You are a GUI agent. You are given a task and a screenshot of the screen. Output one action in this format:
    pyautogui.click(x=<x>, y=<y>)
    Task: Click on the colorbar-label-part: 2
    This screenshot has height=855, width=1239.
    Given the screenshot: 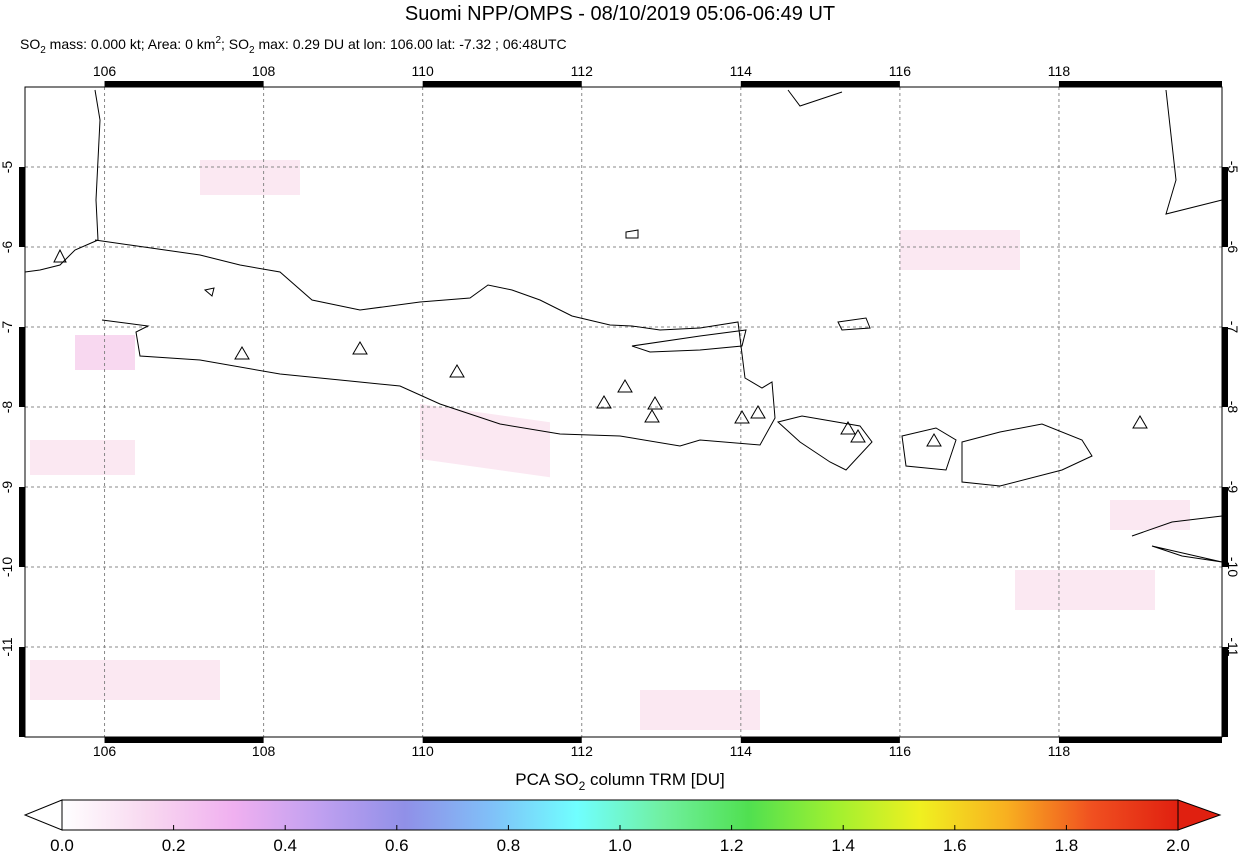 What is the action you would take?
    pyautogui.click(x=582, y=786)
    